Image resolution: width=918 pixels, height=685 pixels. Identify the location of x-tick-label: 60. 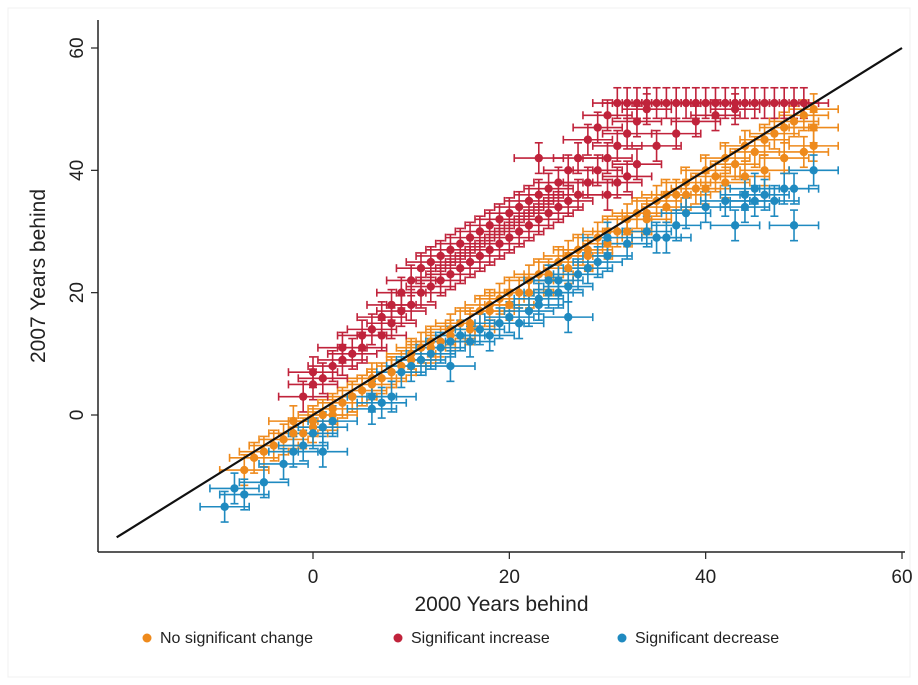
(901, 577).